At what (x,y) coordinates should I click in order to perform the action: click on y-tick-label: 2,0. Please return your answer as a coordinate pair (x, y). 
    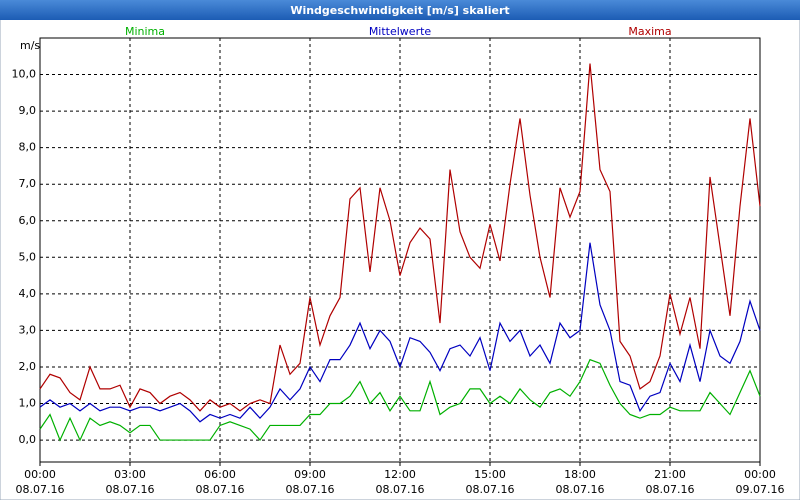
    Looking at the image, I should click on (28, 366).